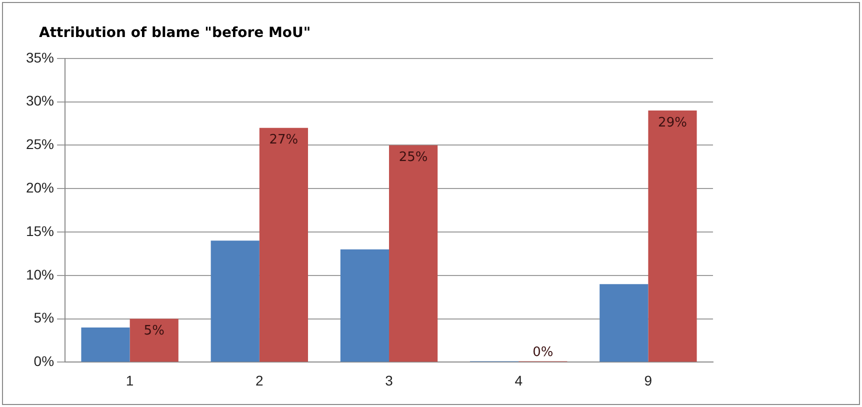  What do you see at coordinates (40, 144) in the screenshot?
I see `y-tick-label: 25%` at bounding box center [40, 144].